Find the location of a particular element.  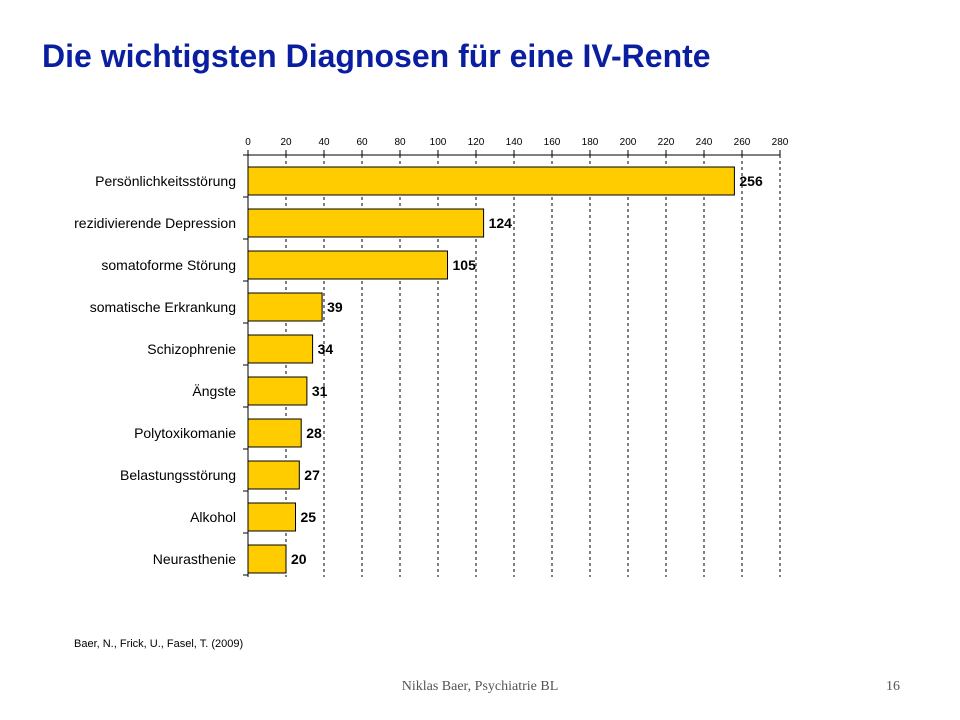

value-label: 105 is located at coordinates (465, 265).